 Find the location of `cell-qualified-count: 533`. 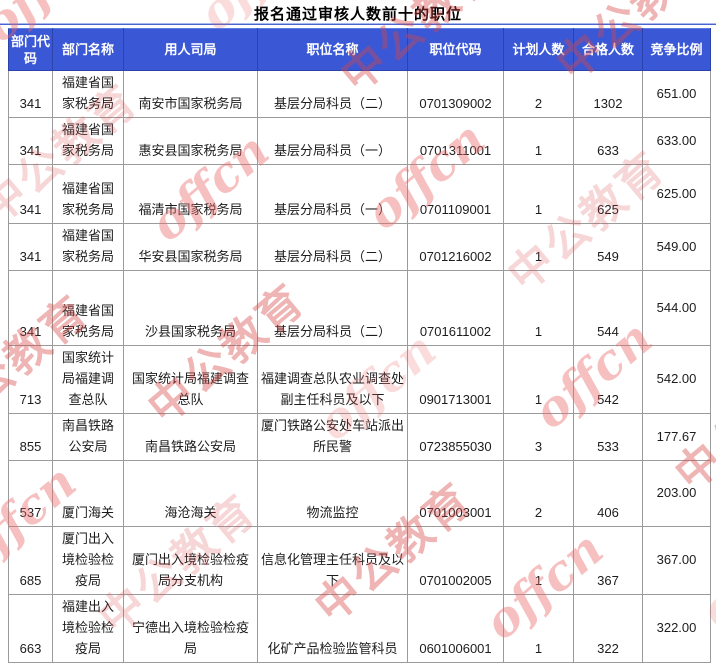

cell-qualified-count: 533 is located at coordinates (608, 437).